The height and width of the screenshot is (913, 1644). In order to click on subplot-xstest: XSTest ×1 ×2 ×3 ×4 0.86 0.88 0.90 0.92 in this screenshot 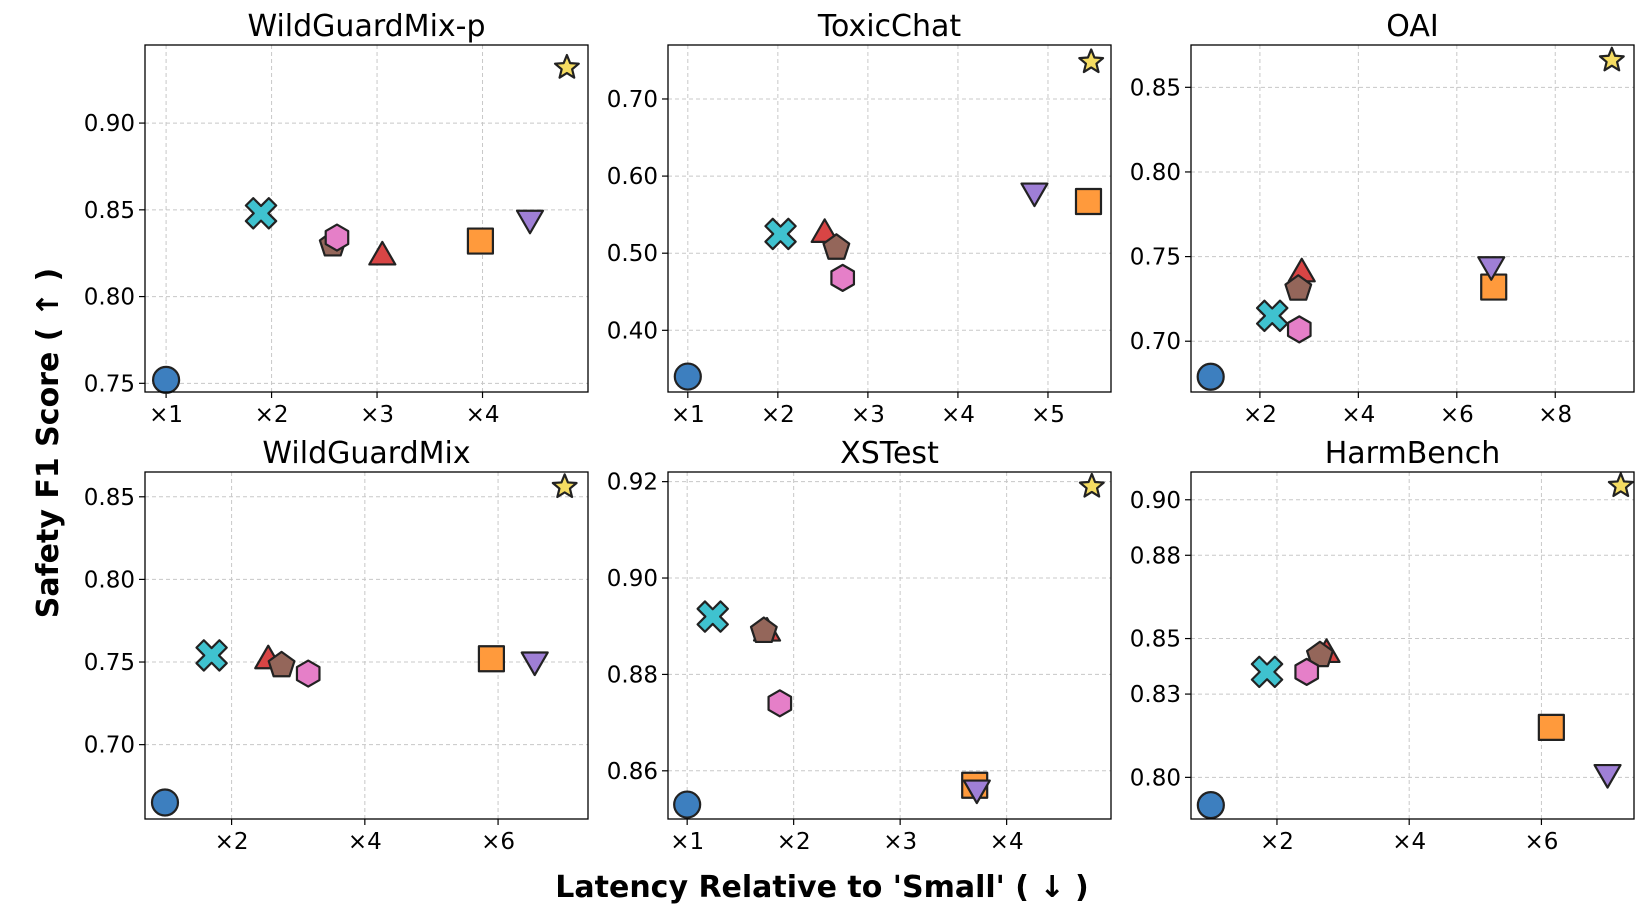, I will do `click(859, 645)`.